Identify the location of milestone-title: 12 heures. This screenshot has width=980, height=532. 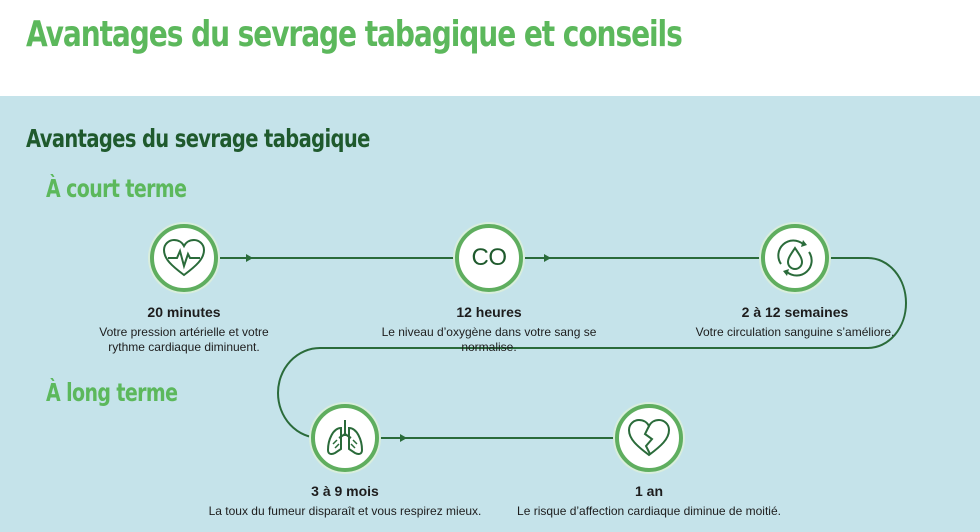
(489, 312).